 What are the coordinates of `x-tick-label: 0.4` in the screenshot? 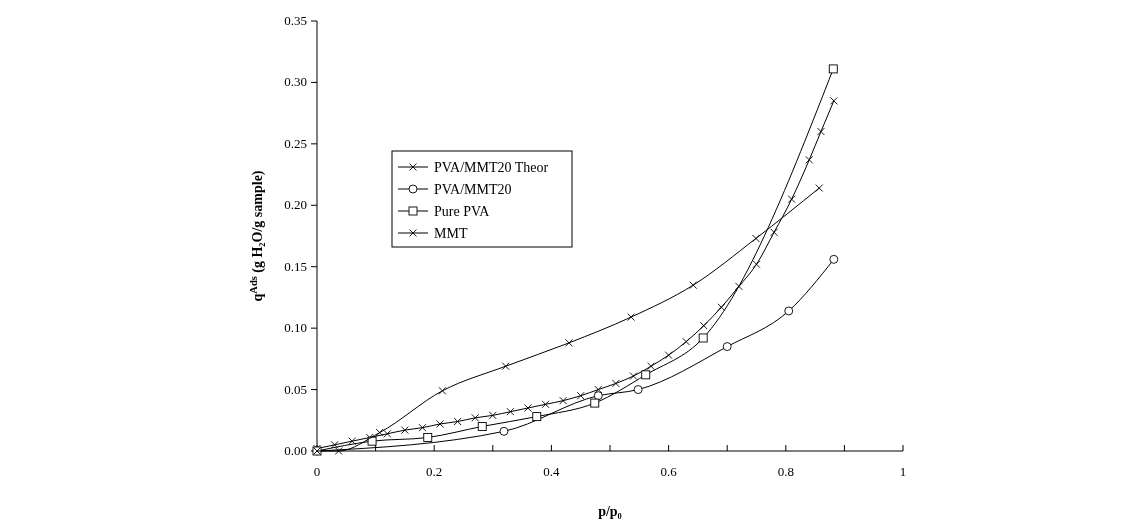 It's located at (552, 471).